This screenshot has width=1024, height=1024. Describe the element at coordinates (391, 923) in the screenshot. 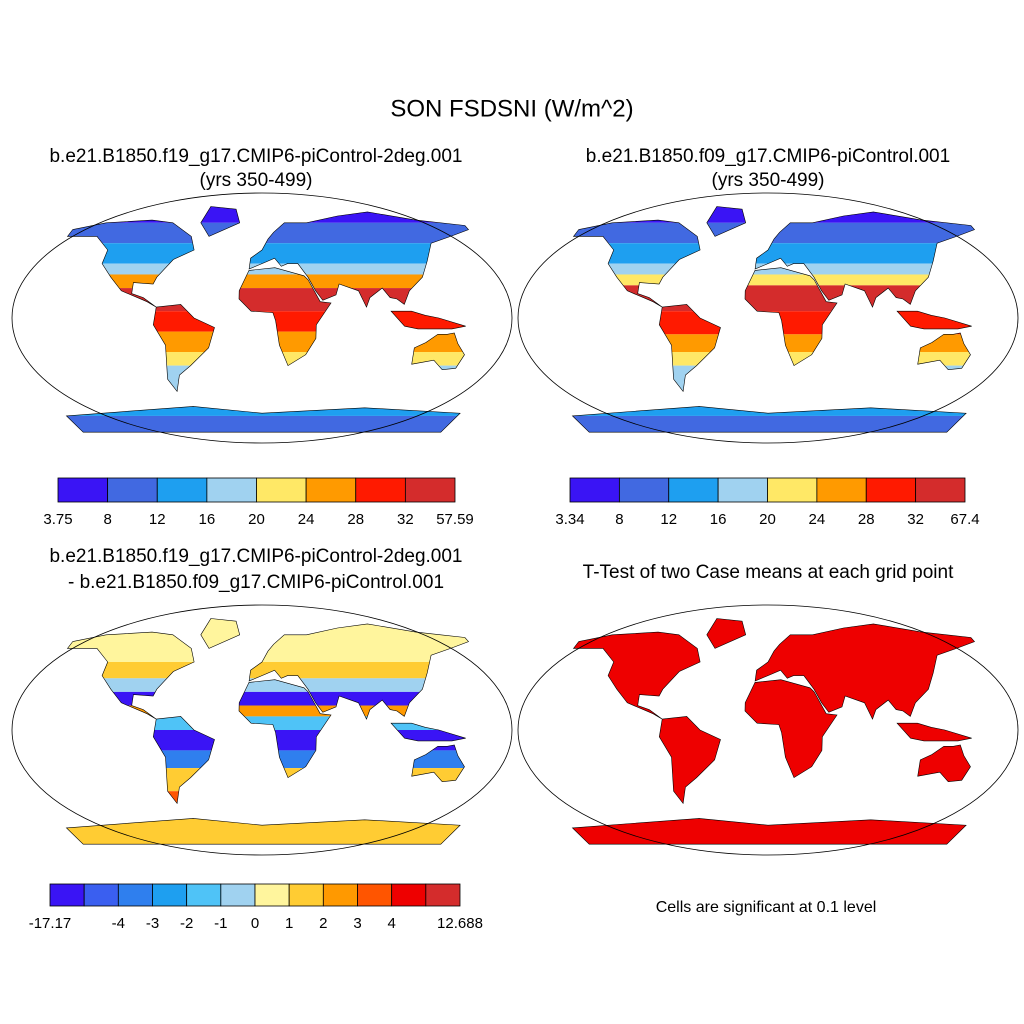

I see `colorbar-label: 4` at that location.